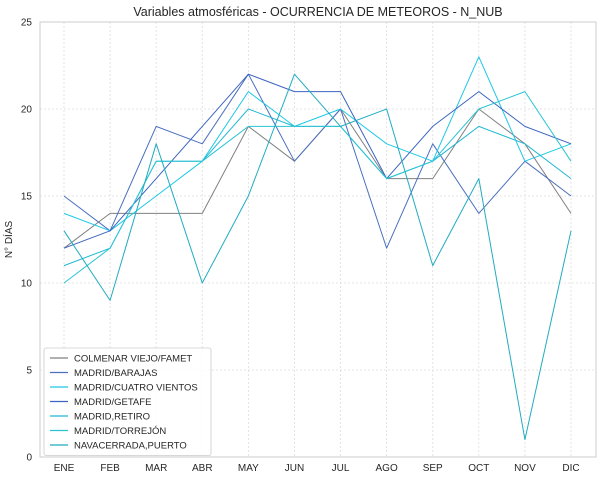 This screenshot has width=603, height=479. I want to click on legend-label: MADRID/CUATRO VIENTOS, so click(136, 388).